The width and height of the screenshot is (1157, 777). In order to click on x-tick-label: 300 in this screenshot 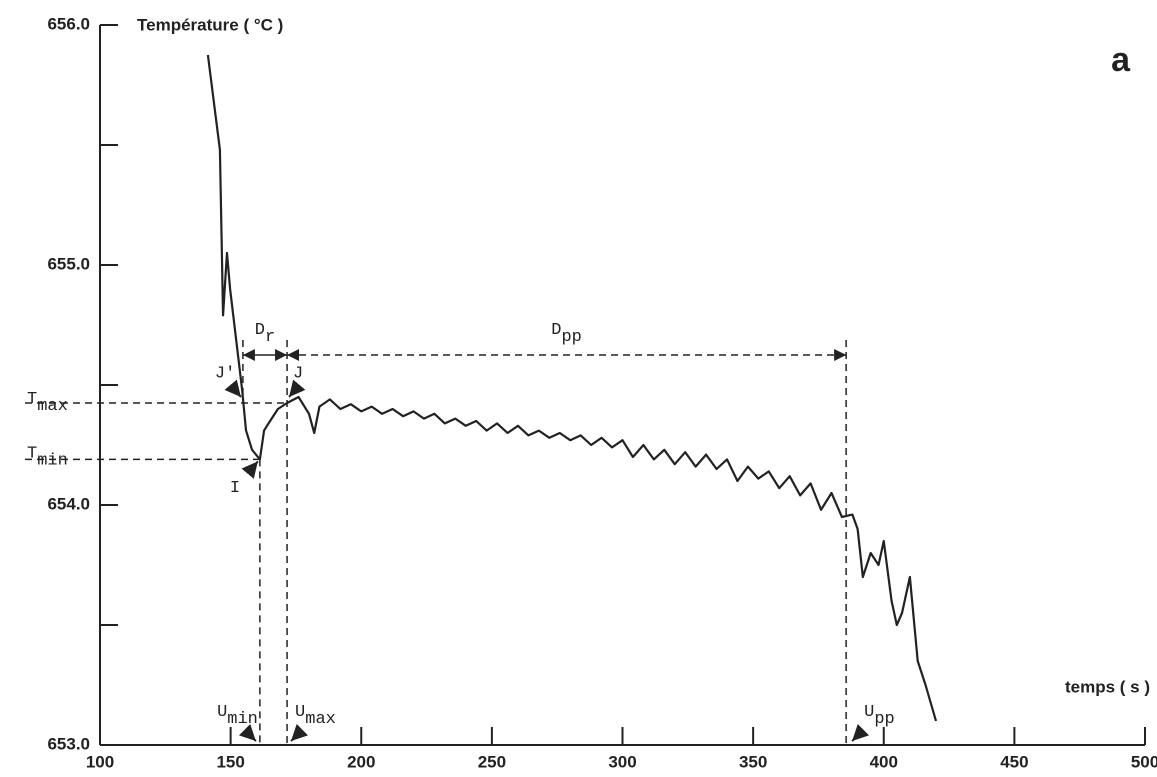, I will do `click(622, 761)`.